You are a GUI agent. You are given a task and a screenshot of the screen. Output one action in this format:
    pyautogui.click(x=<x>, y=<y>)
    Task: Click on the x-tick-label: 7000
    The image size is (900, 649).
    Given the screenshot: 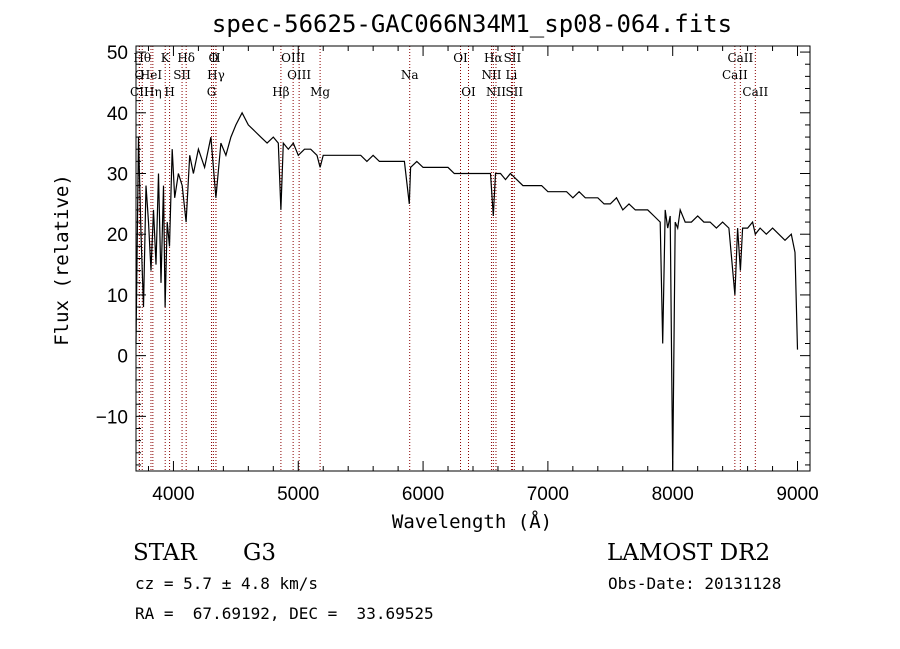 What is the action you would take?
    pyautogui.click(x=548, y=494)
    